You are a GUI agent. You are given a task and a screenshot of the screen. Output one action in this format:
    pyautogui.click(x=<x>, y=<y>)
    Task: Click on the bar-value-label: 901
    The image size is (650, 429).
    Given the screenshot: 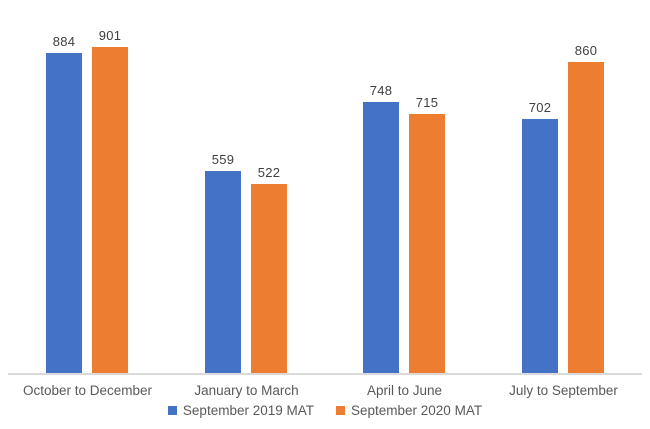 What is the action you would take?
    pyautogui.click(x=110, y=35)
    